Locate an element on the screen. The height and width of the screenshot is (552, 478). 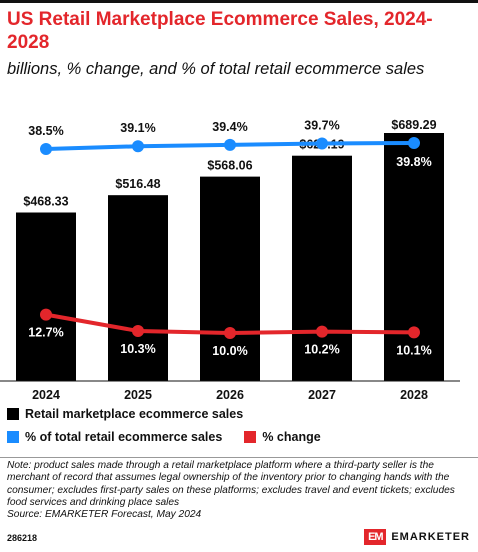
point-change-2027 is located at coordinates (322, 331).